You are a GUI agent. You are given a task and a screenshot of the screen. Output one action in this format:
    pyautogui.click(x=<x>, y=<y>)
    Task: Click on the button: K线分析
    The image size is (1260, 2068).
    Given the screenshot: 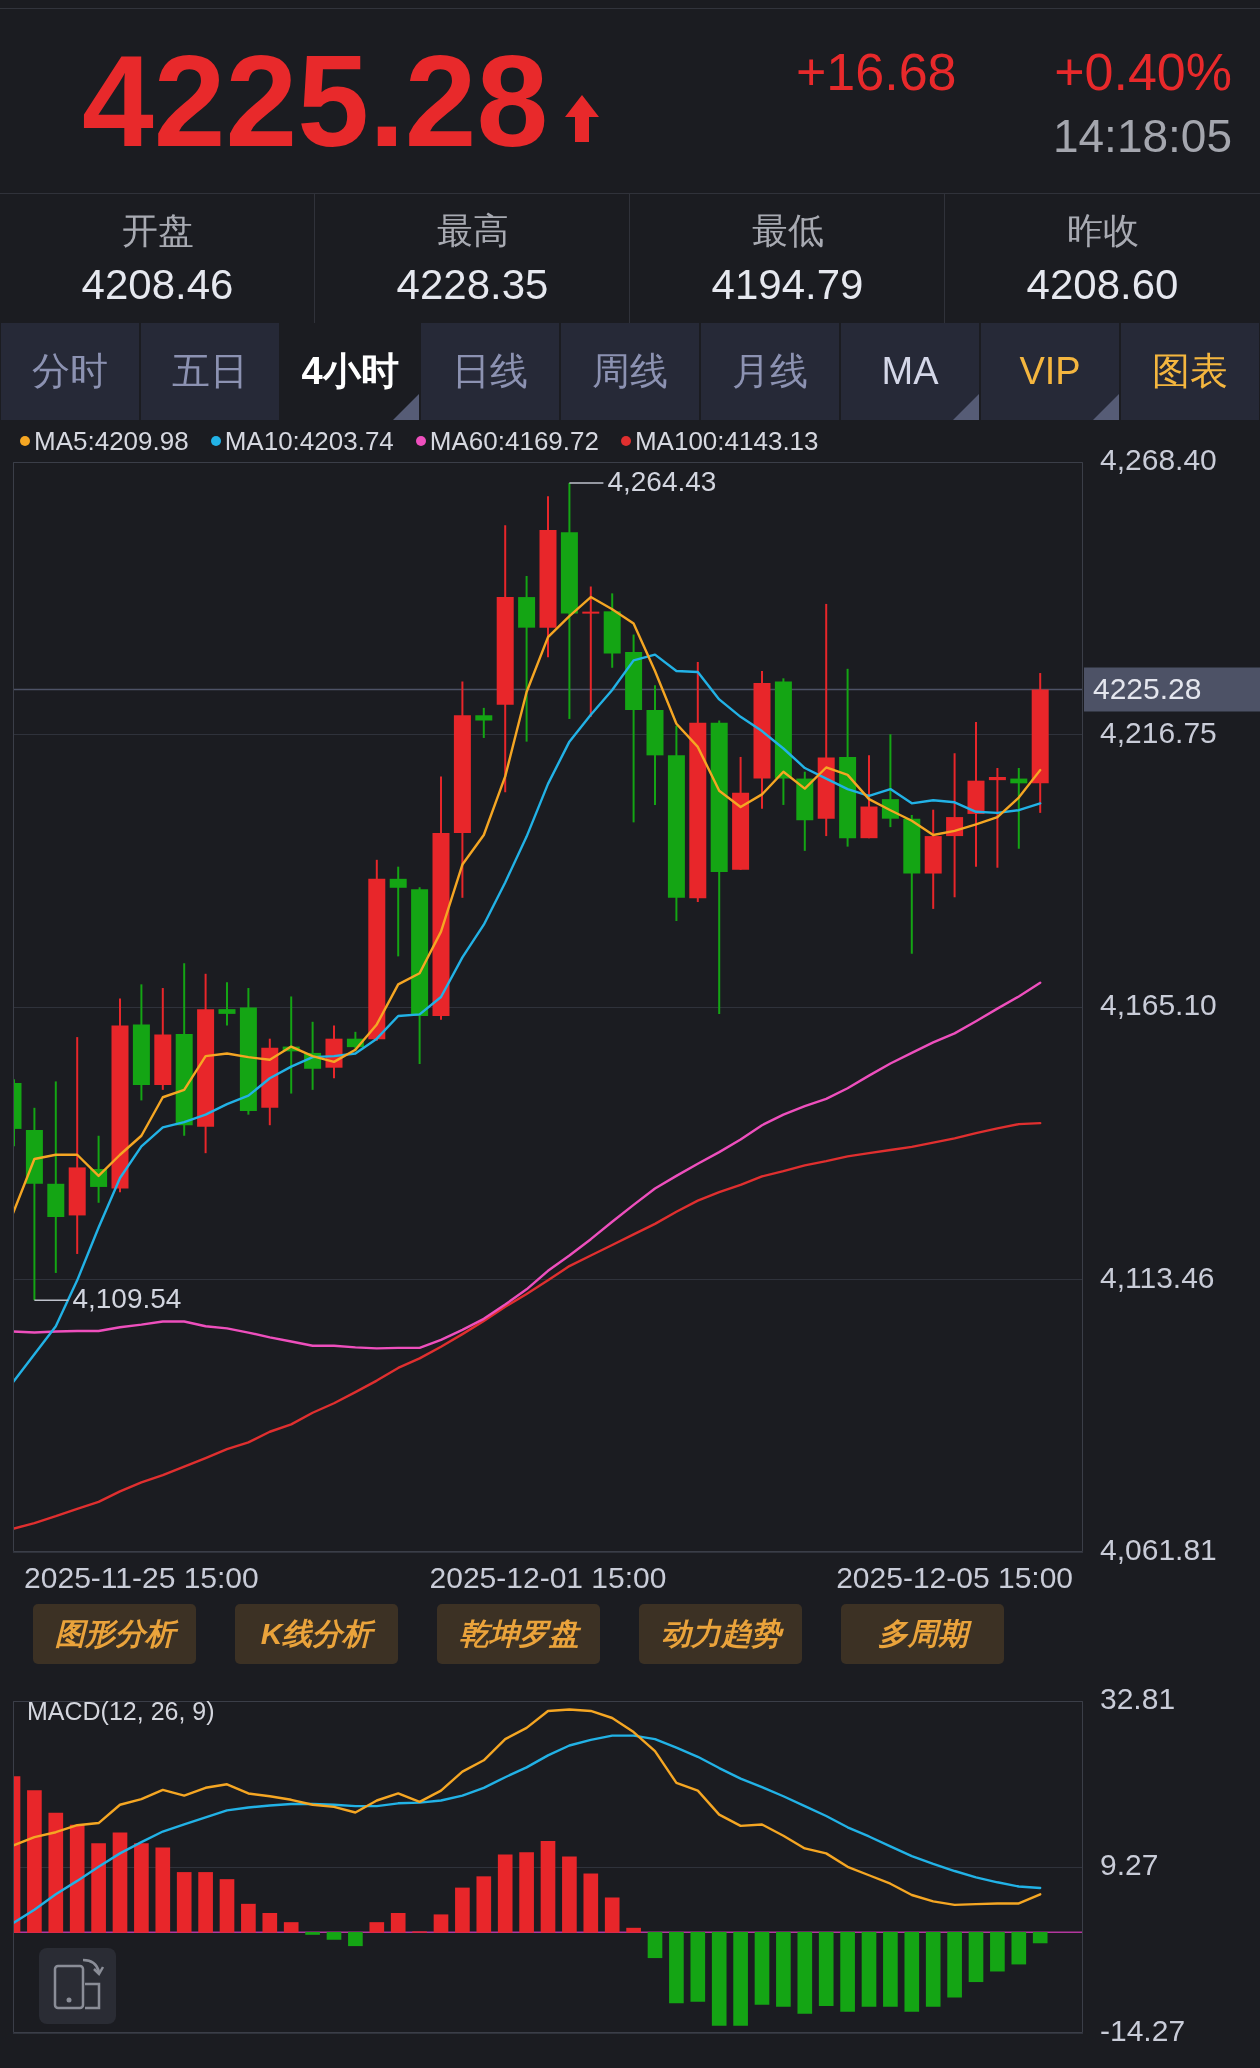 What is the action you would take?
    pyautogui.click(x=316, y=1634)
    